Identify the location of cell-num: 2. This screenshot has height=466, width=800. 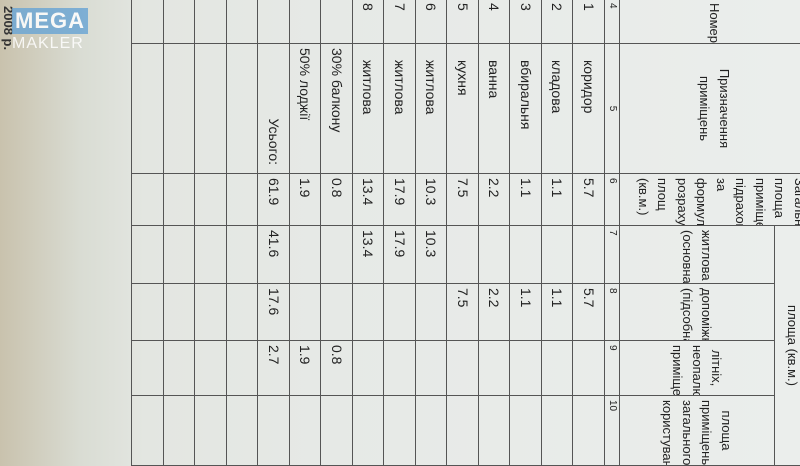
(558, 22).